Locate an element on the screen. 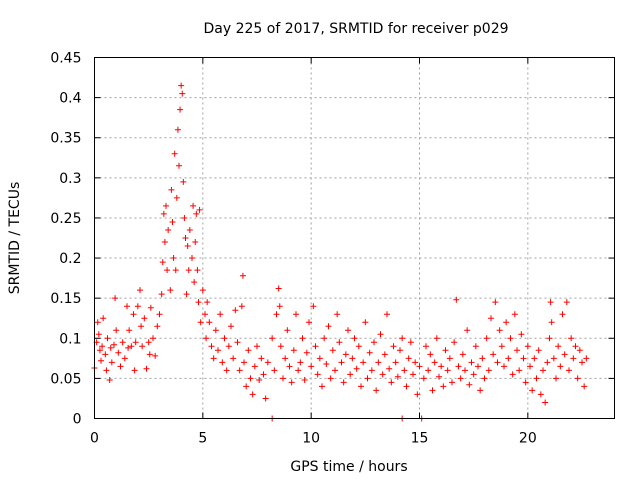 This screenshot has width=640, height=480. x-axis-label: GPS time / hours is located at coordinates (348, 467).